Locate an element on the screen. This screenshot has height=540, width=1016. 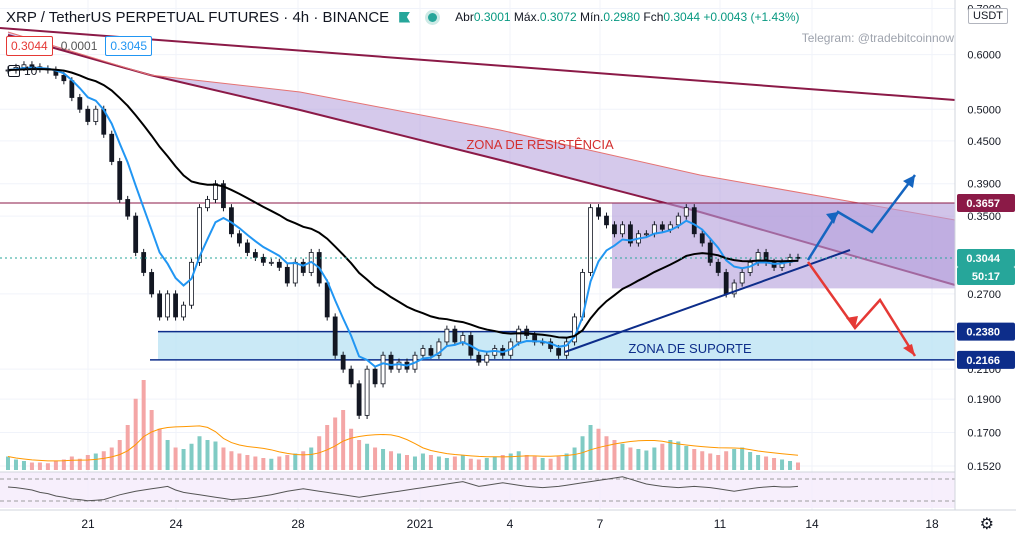
gear-icon: ⚙ is located at coordinates (986, 524).